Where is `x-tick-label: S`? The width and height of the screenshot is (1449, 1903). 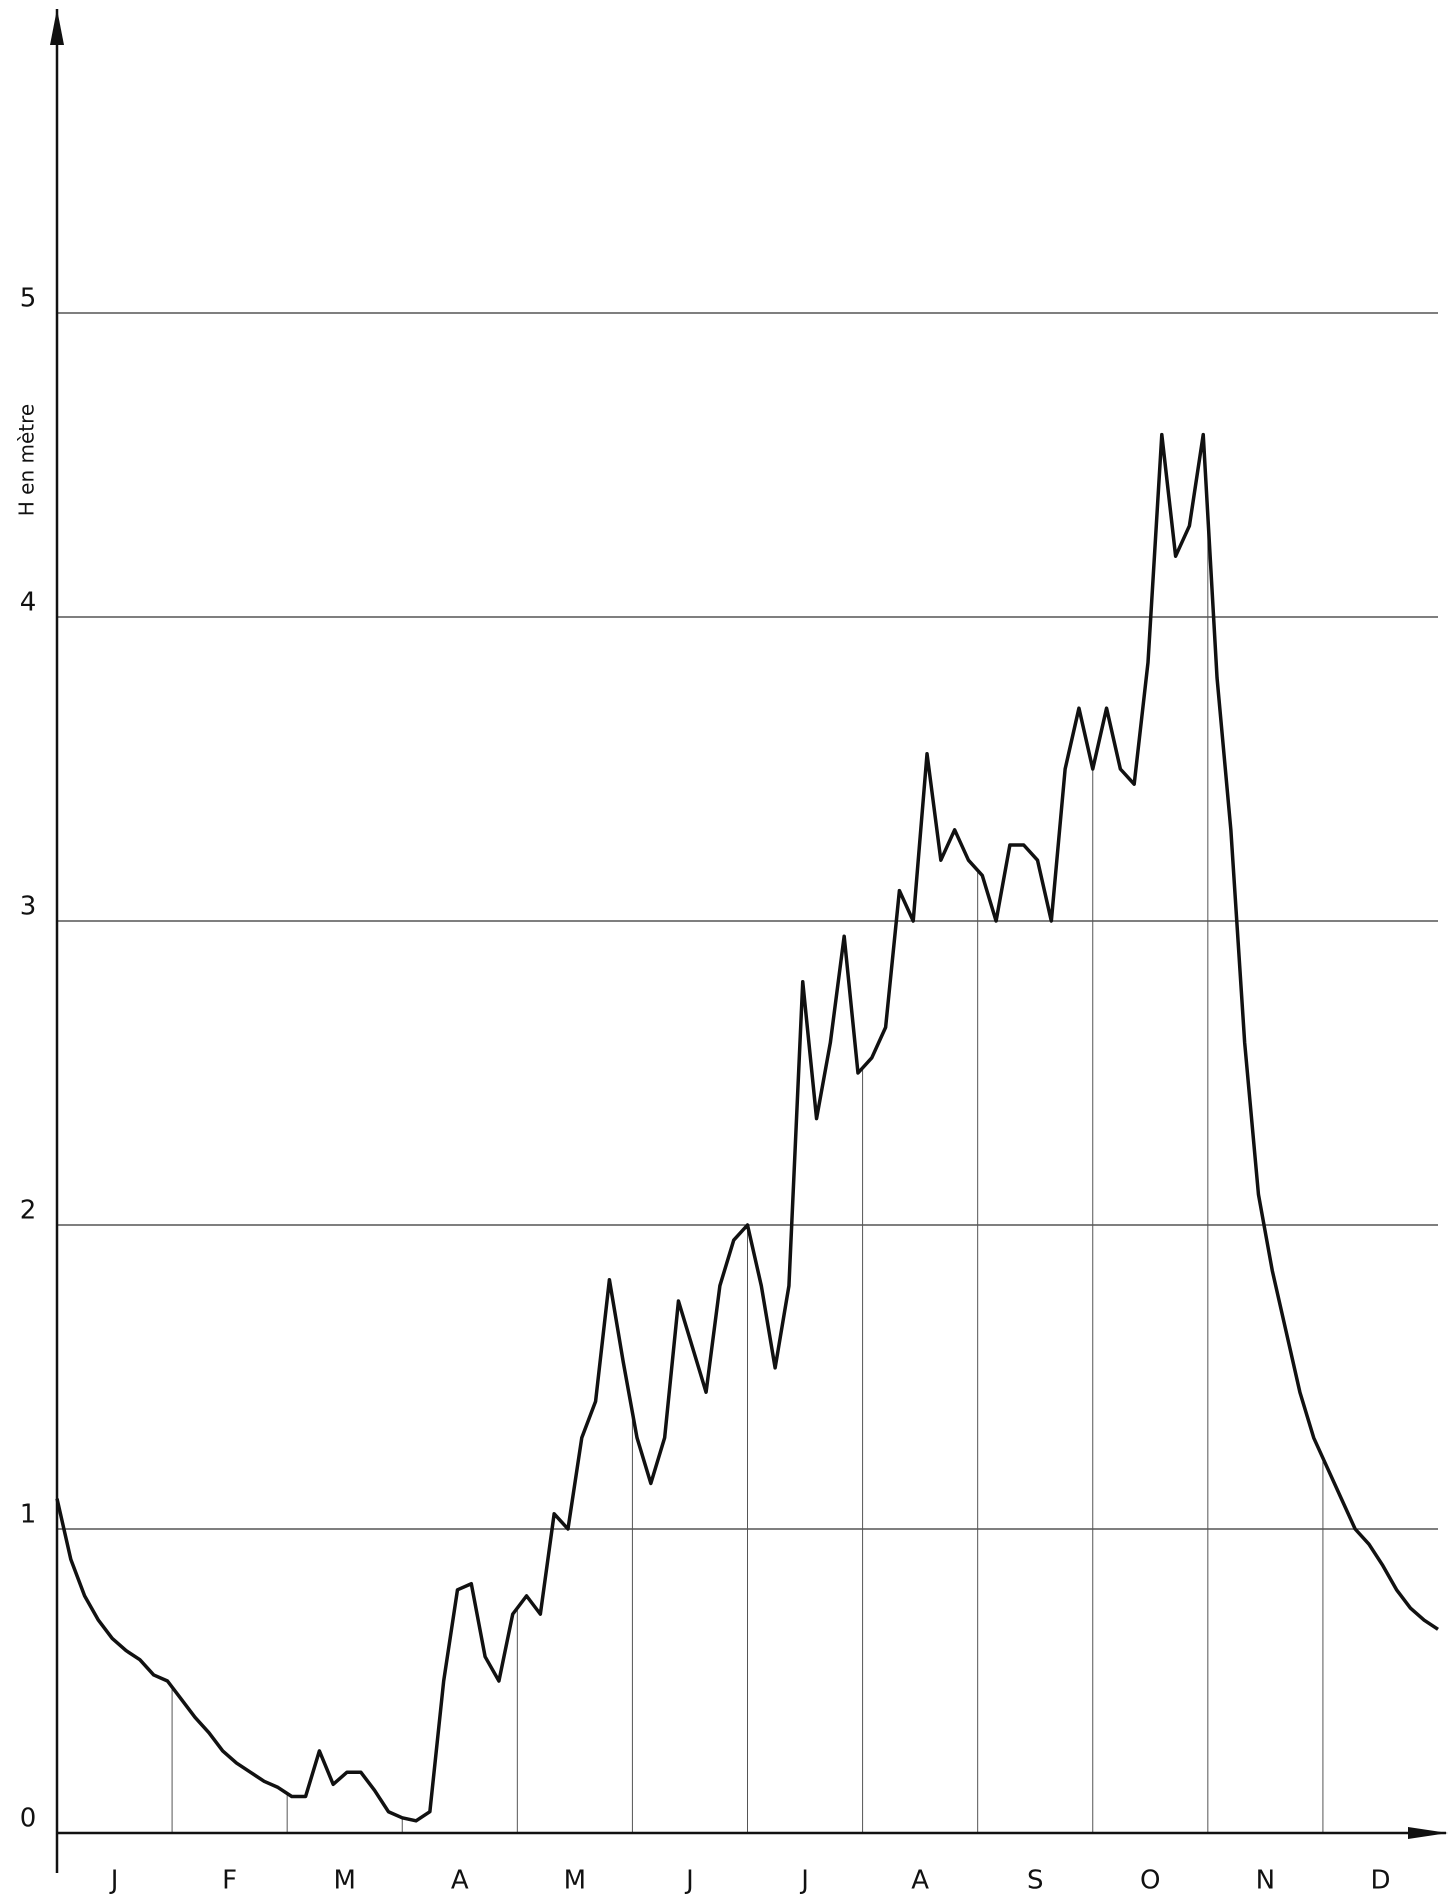 x-tick-label: S is located at coordinates (1035, 1881).